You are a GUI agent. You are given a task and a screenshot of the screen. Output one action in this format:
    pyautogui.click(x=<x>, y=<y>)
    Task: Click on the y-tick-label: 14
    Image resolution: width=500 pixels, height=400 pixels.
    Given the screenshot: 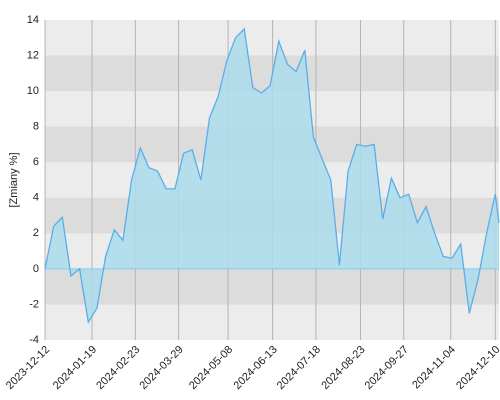 What is the action you would take?
    pyautogui.click(x=33, y=20)
    